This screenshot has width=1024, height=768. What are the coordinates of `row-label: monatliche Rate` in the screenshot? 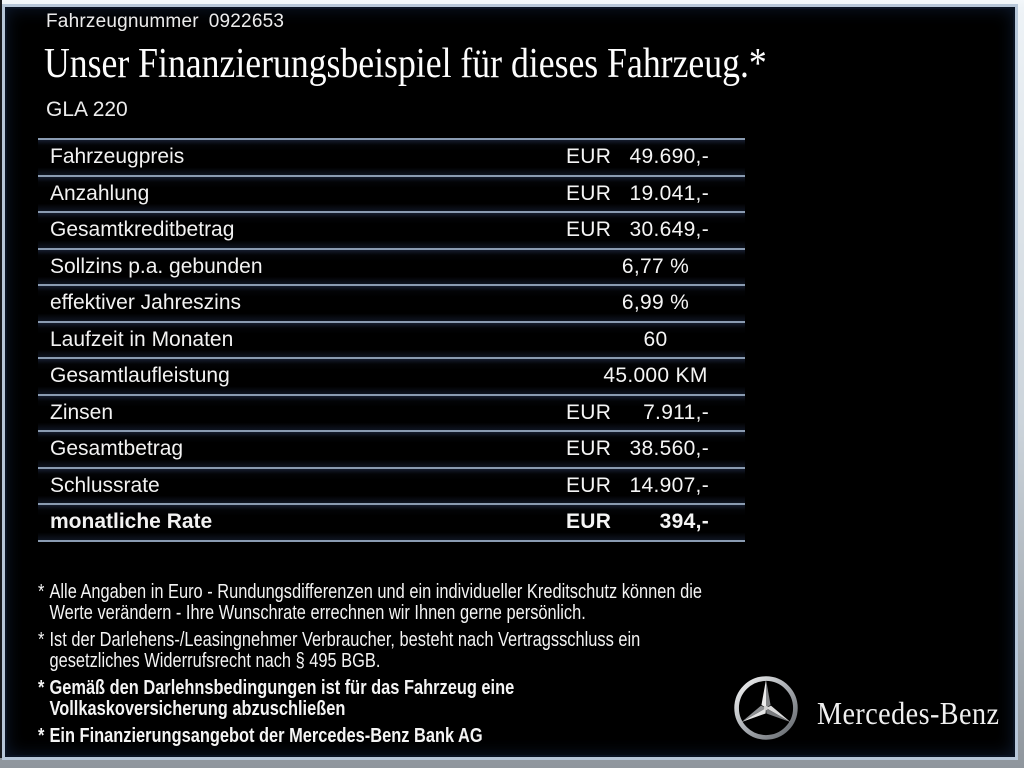 It's located at (131, 522).